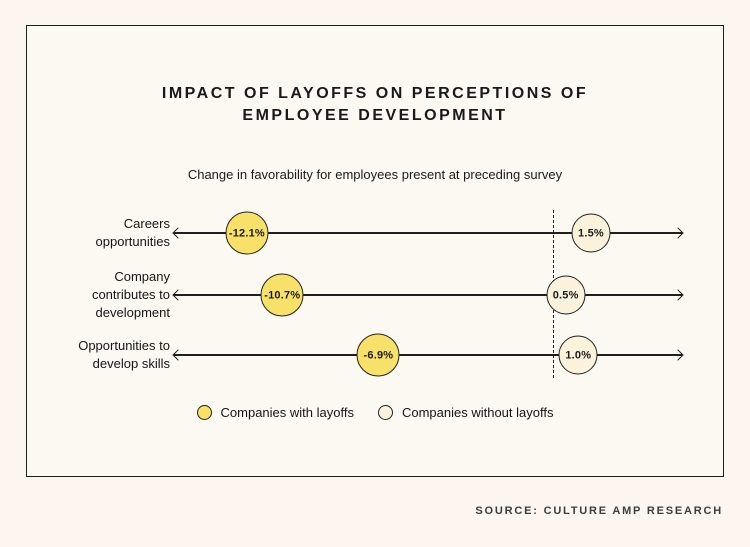 The height and width of the screenshot is (547, 750). Describe the element at coordinates (385, 412) in the screenshot. I see `without-layoffs-swatch-icon` at that location.